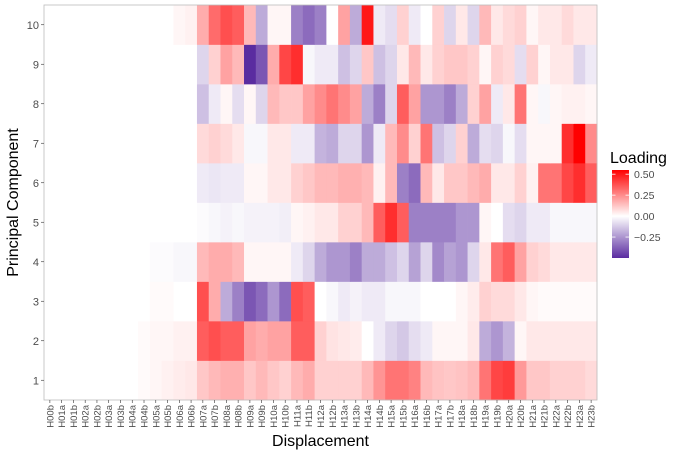 The image size is (675, 452). Describe the element at coordinates (508, 380) in the screenshot. I see `heatmap-cell-H20a-pc1` at that location.